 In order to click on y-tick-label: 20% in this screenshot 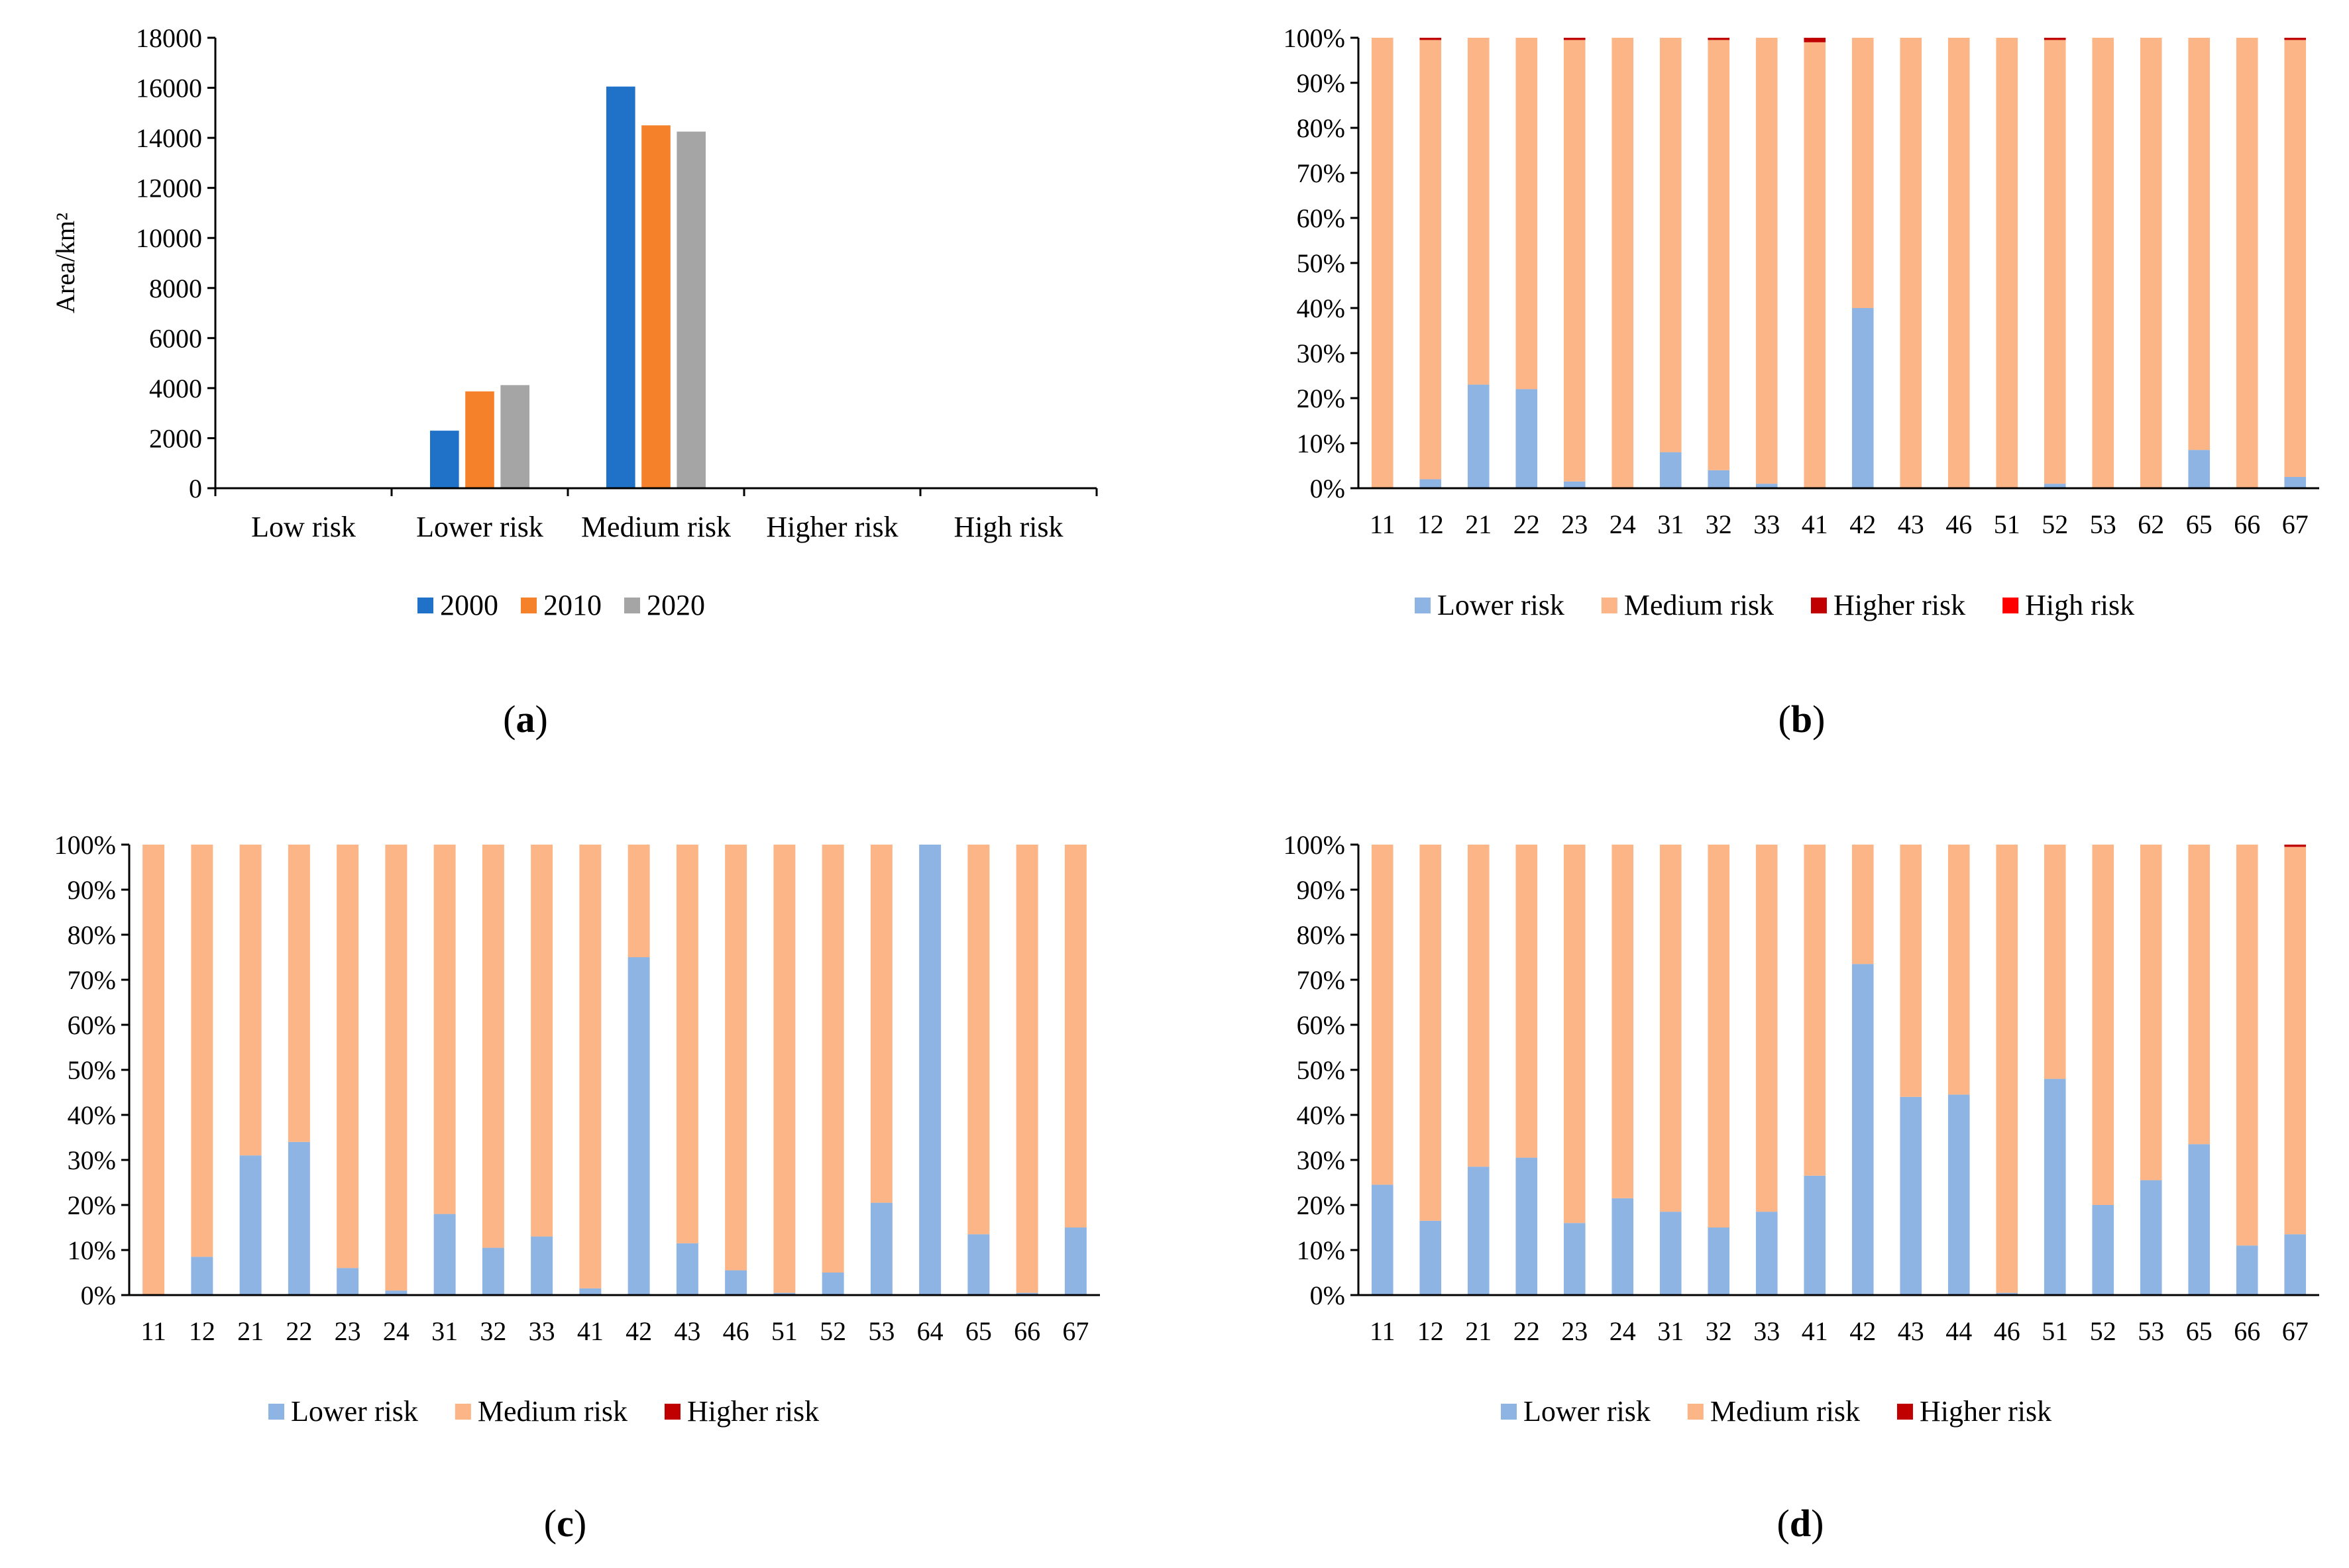, I will do `click(92, 1205)`.